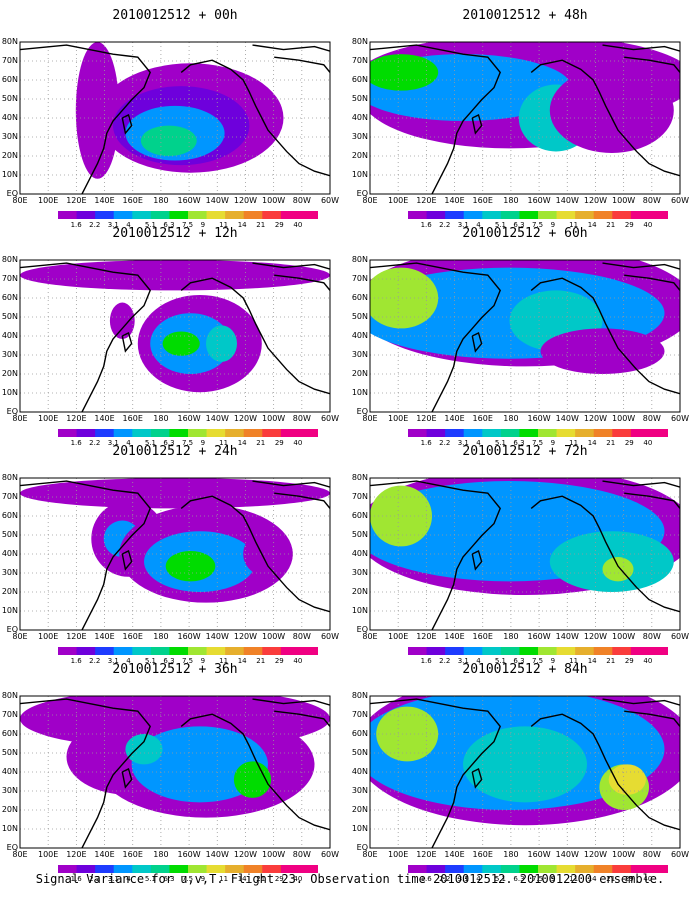  Describe the element at coordinates (525, 15) in the screenshot. I see `panel-title: 2010012512 + 48h` at that location.